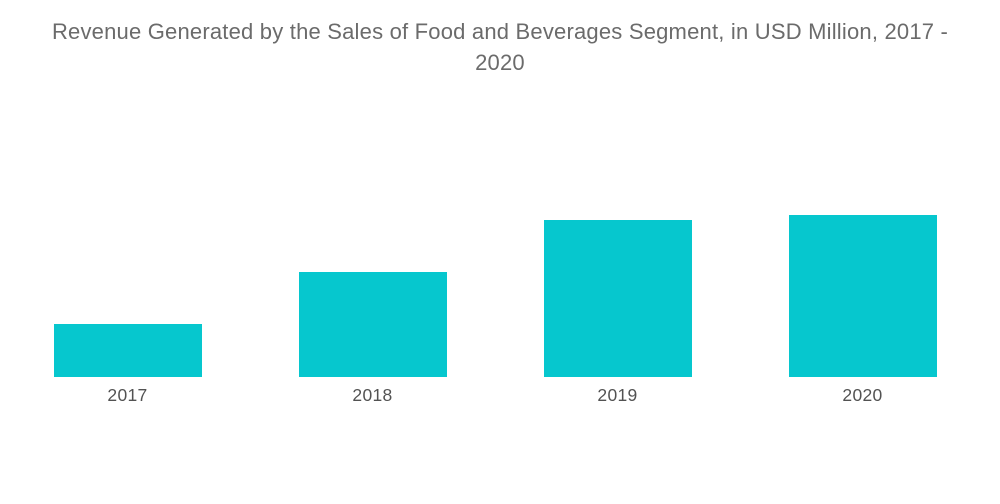 The width and height of the screenshot is (1000, 504). What do you see at coordinates (495, 395) in the screenshot?
I see `x-axis-labels: 2017 2018 2019 2020` at bounding box center [495, 395].